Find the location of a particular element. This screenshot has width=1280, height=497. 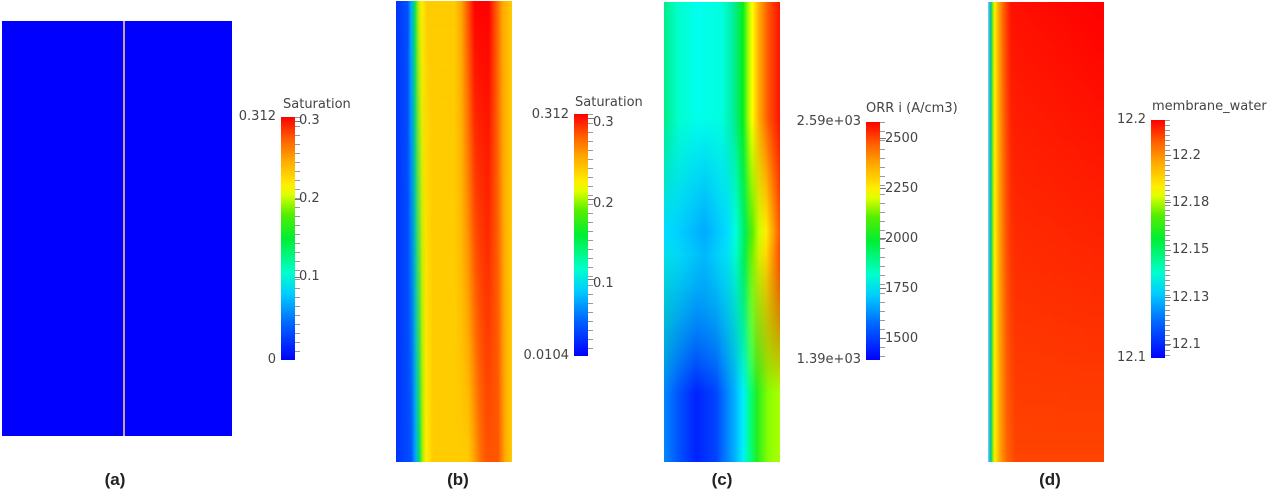

tick-label: 12.15 is located at coordinates (1191, 249).